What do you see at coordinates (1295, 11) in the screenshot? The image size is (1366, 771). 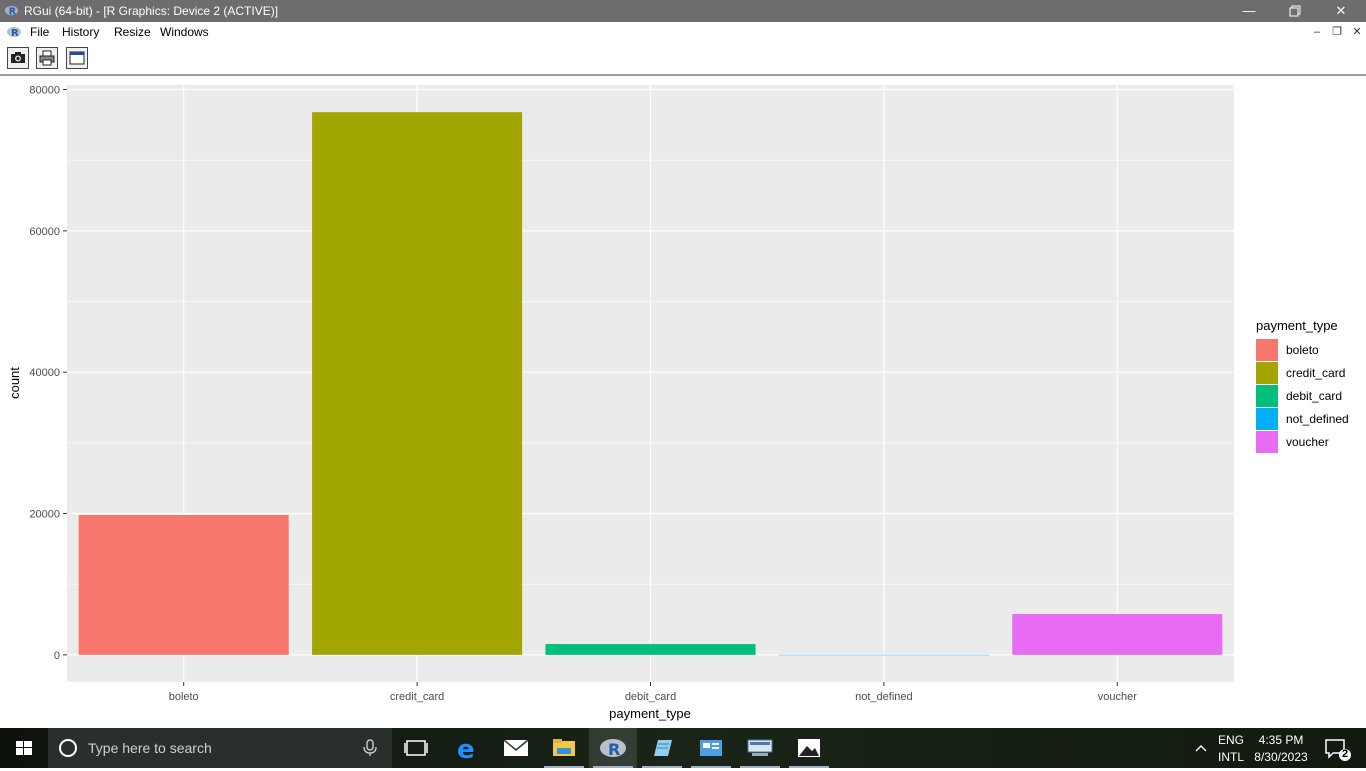 I see `restore-icon` at bounding box center [1295, 11].